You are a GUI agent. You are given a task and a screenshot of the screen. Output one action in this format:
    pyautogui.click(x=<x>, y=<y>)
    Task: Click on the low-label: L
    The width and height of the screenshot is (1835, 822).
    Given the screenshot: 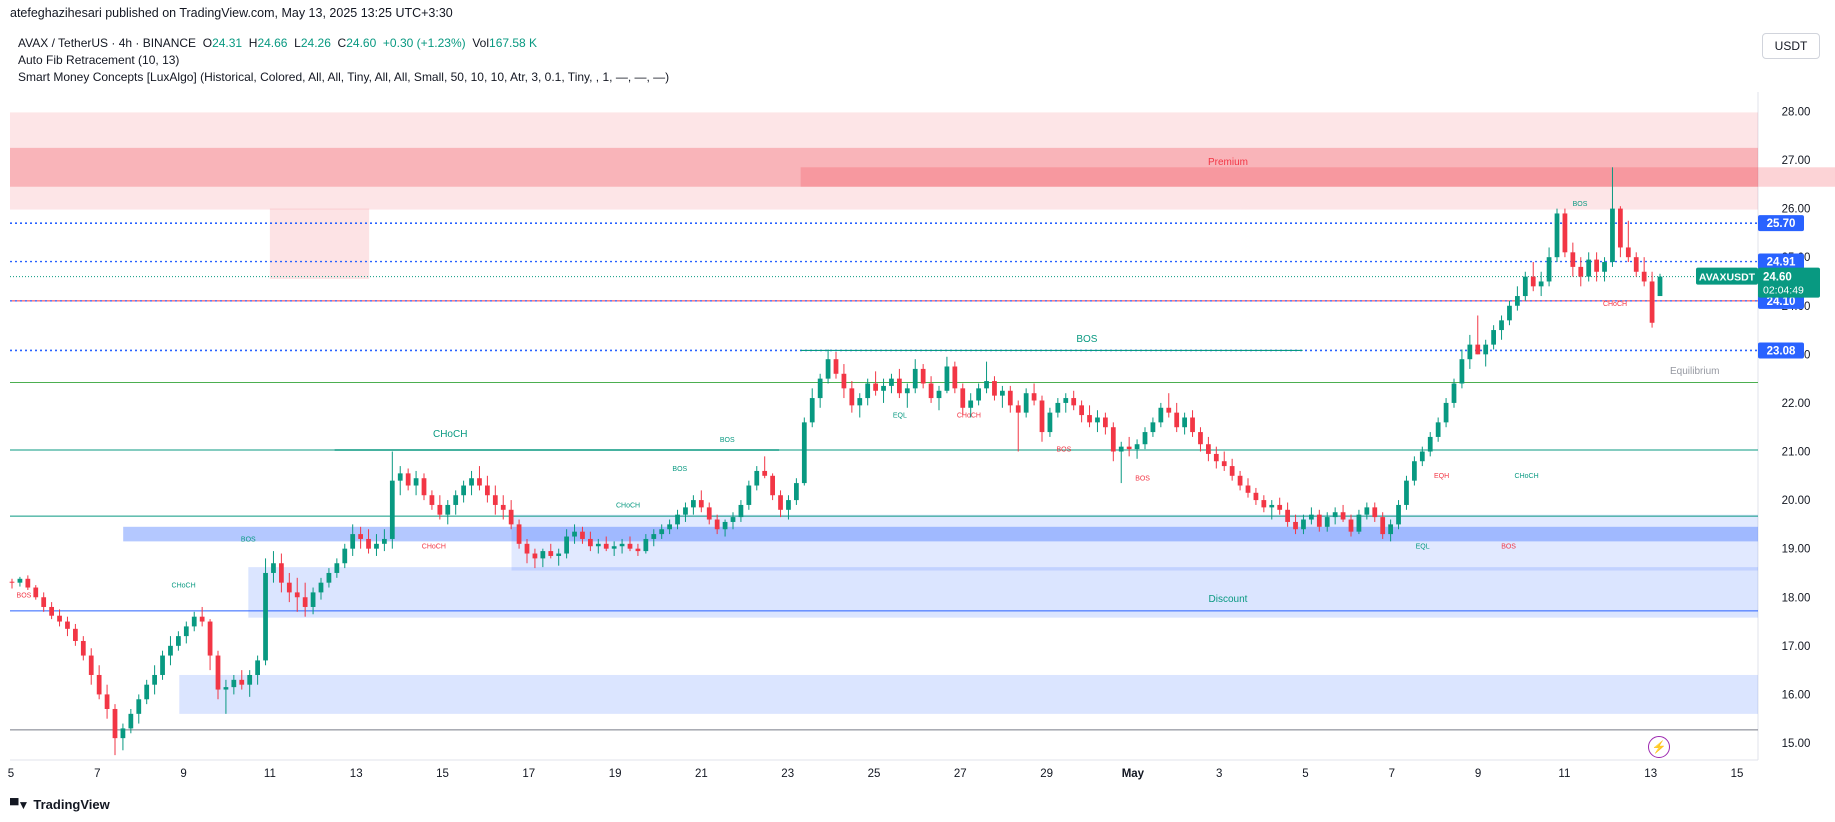 What is the action you would take?
    pyautogui.click(x=297, y=43)
    